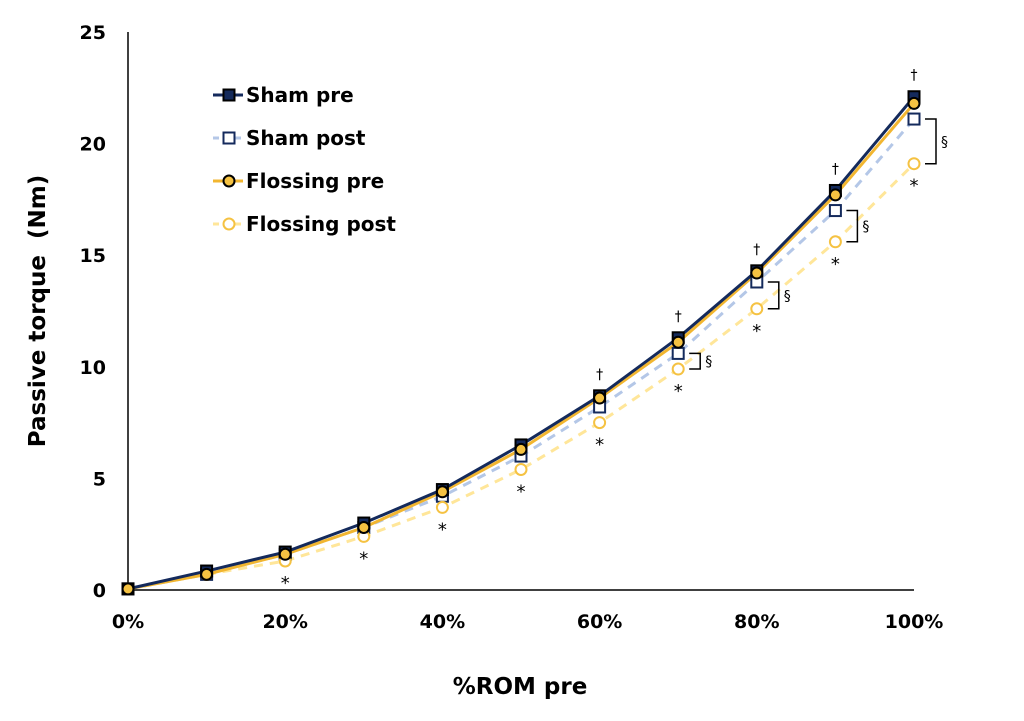 This screenshot has height=721, width=1024. I want to click on legend-label: Flossing pre, so click(315, 181).